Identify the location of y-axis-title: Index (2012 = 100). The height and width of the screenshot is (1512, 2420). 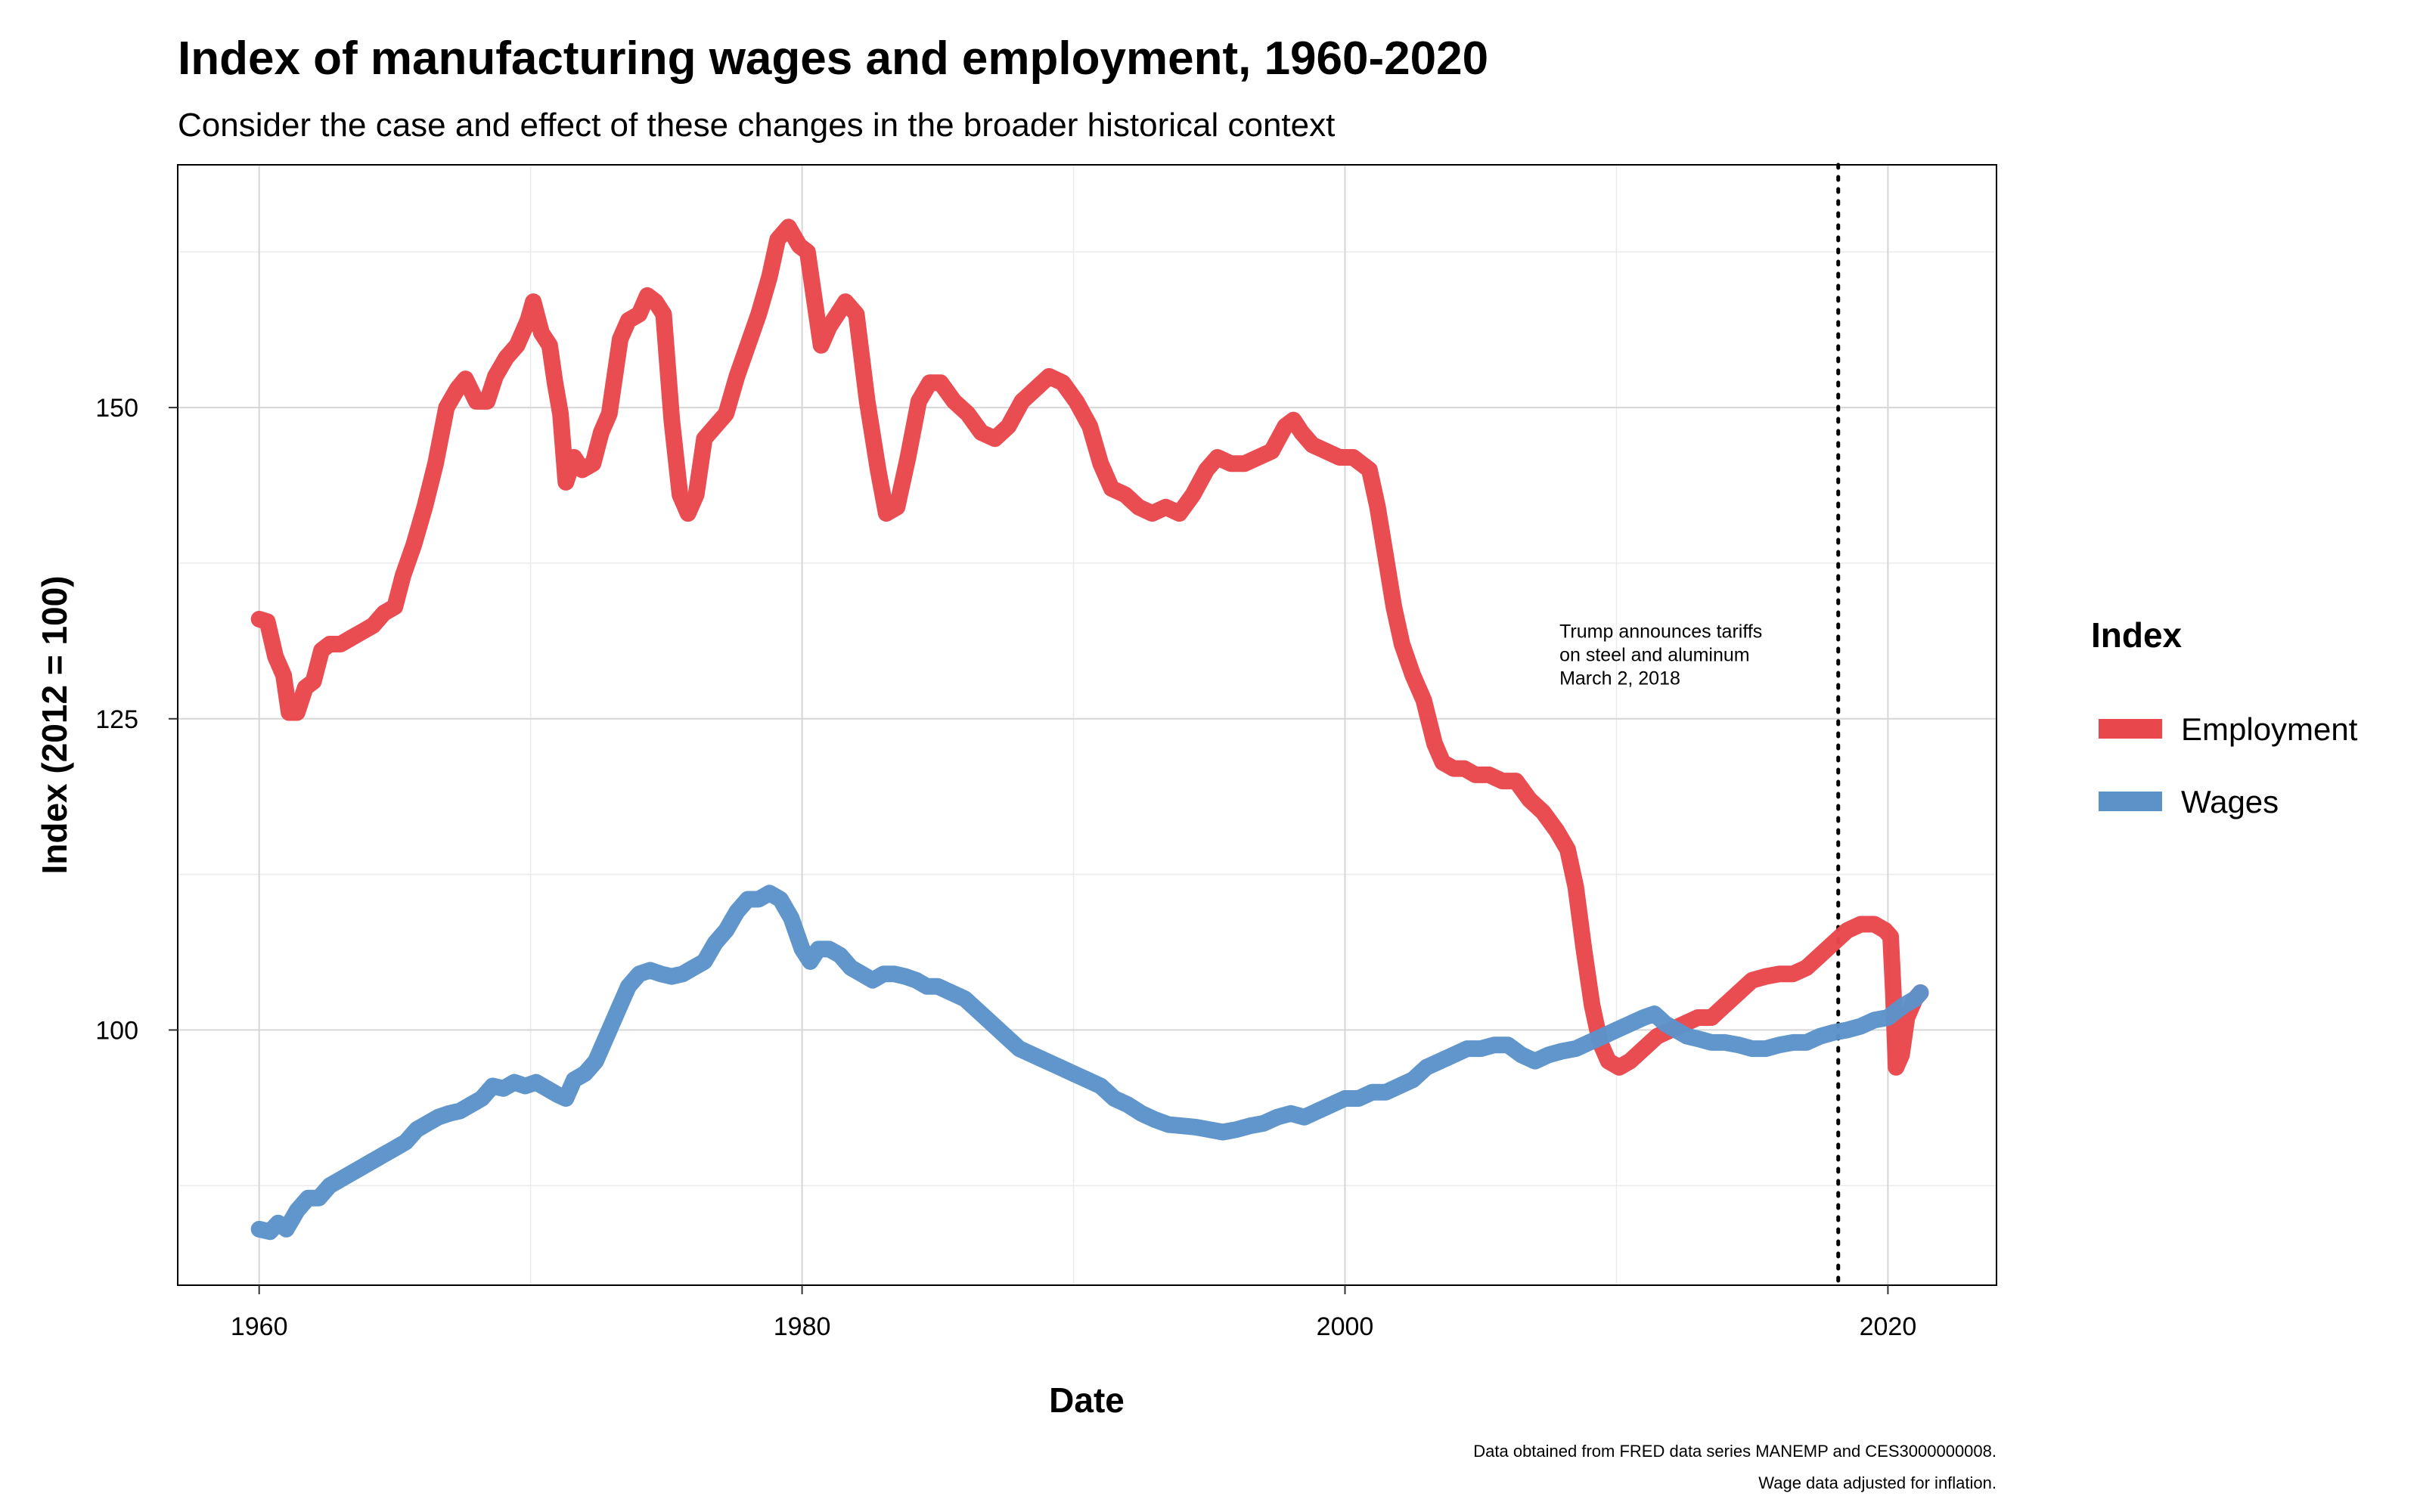
(54, 724).